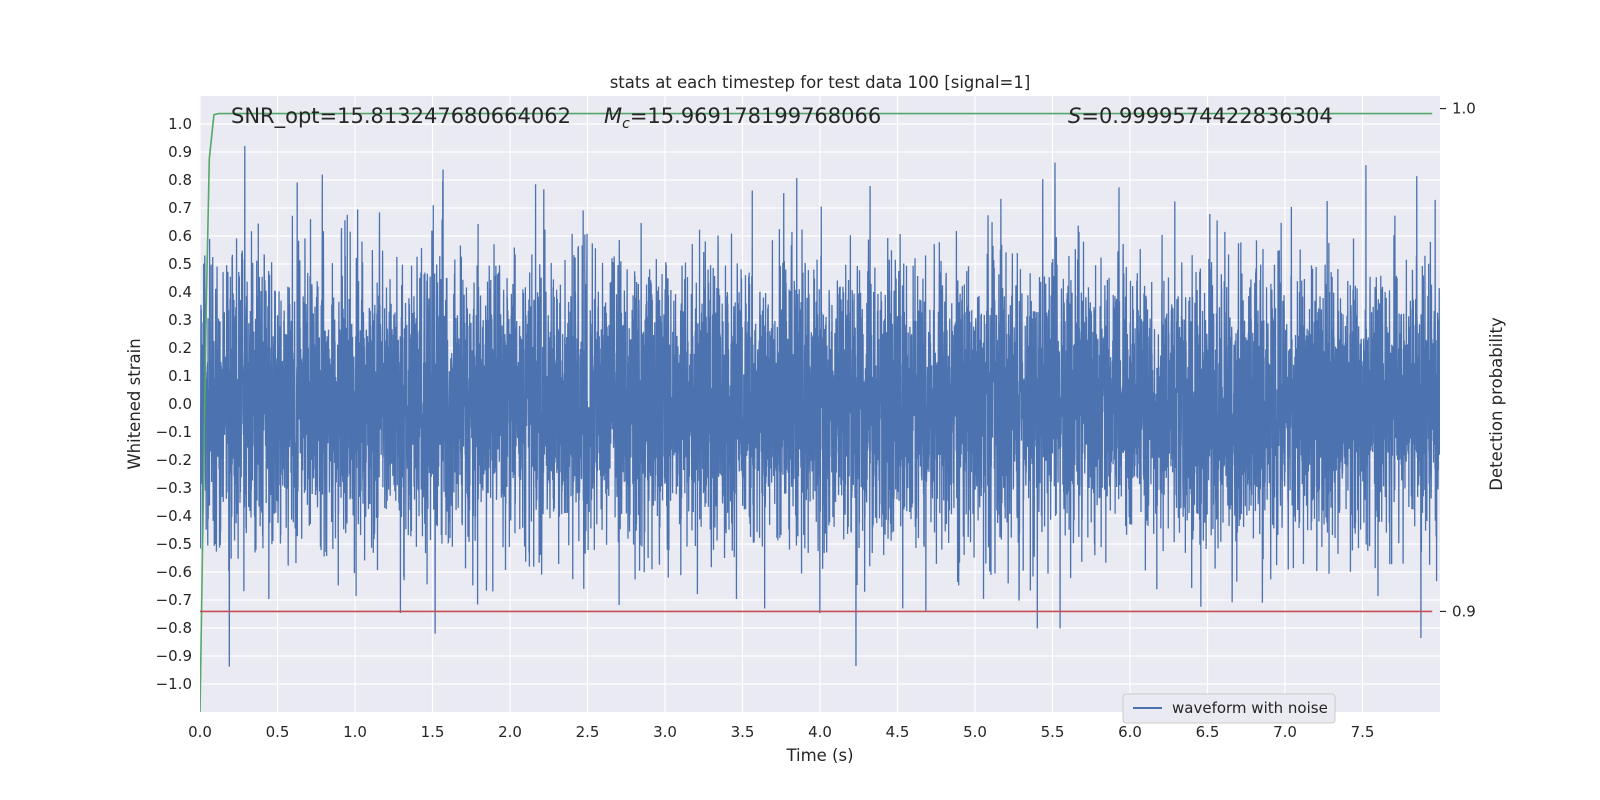  Describe the element at coordinates (180, 404) in the screenshot. I see `y-tick-label: 0.0` at that location.